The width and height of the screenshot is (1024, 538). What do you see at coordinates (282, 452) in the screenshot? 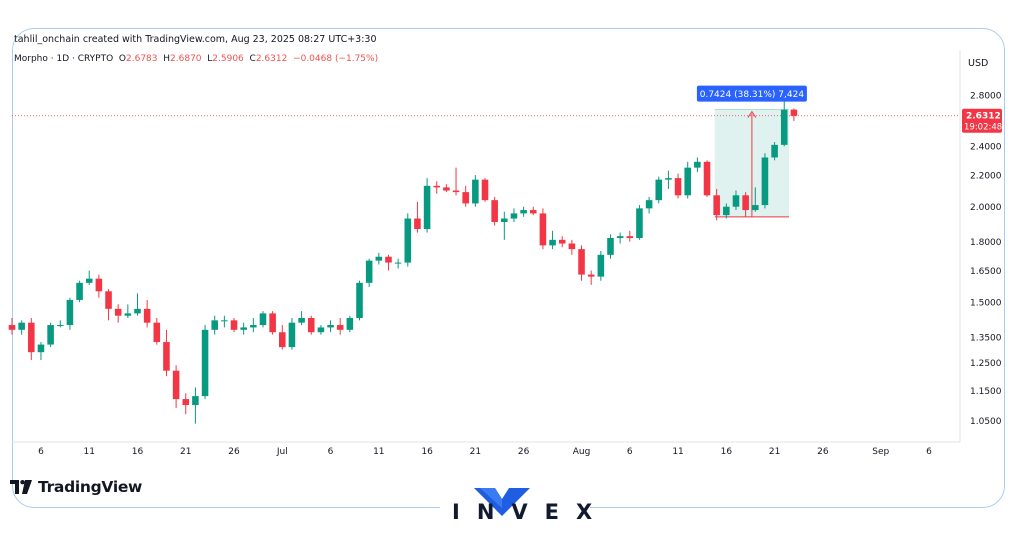
I see `x-tick-label: Jul` at bounding box center [282, 452].